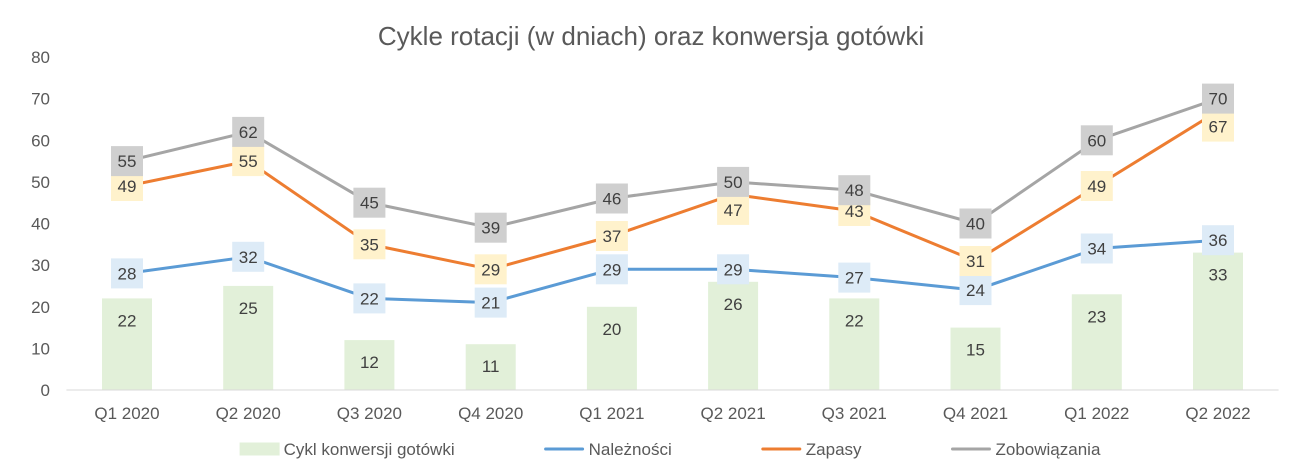 The image size is (1303, 474). Describe the element at coordinates (369, 244) in the screenshot. I see `data-label: 35` at that location.